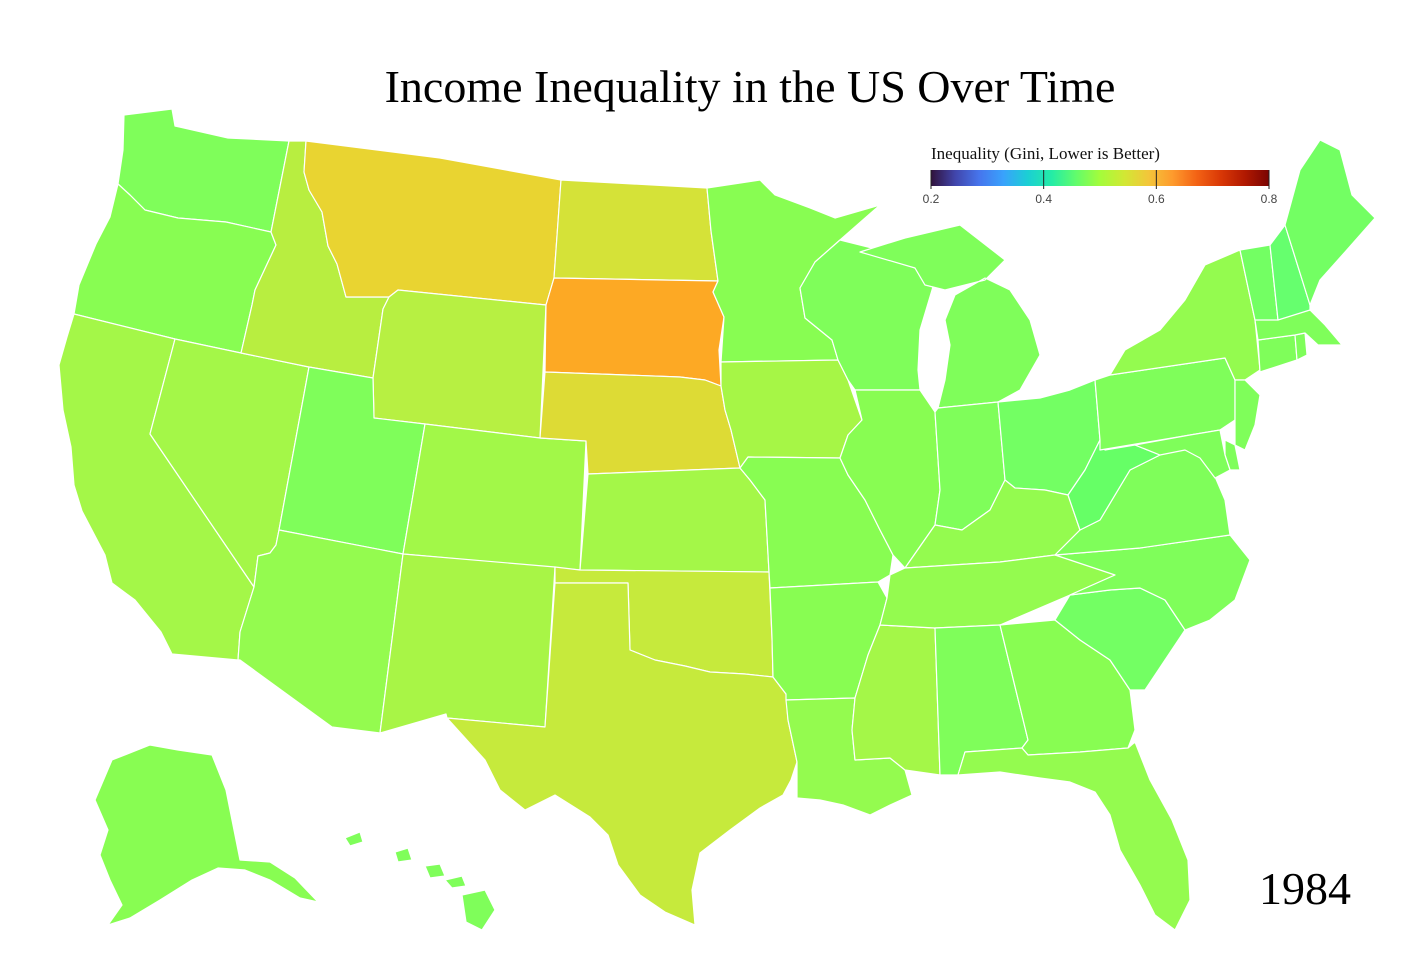  I want to click on state-texas, so click(622, 754).